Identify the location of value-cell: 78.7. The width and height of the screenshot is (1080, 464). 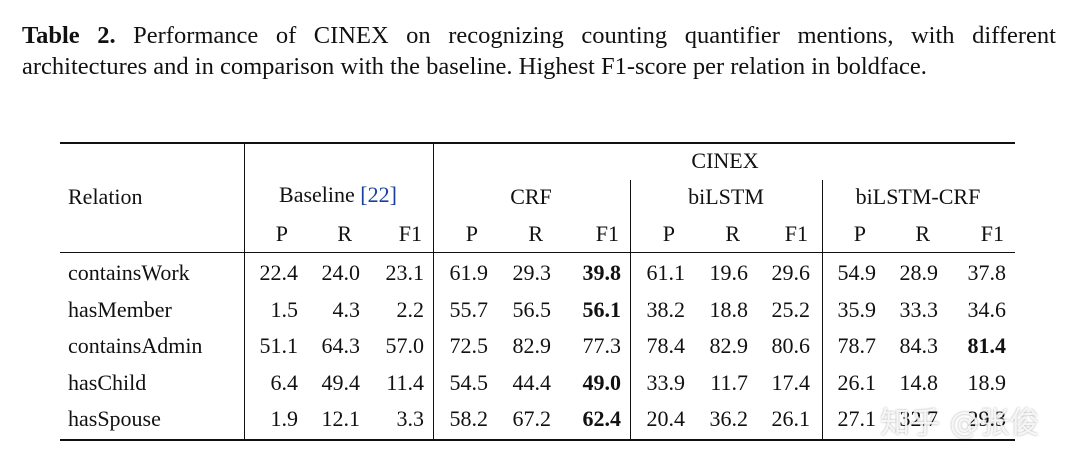
(857, 345).